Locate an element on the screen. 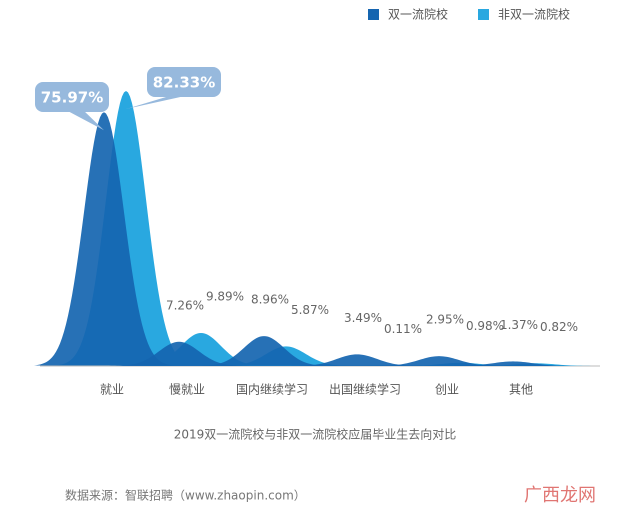 The height and width of the screenshot is (523, 640). callout: 82.33% is located at coordinates (173, 88).